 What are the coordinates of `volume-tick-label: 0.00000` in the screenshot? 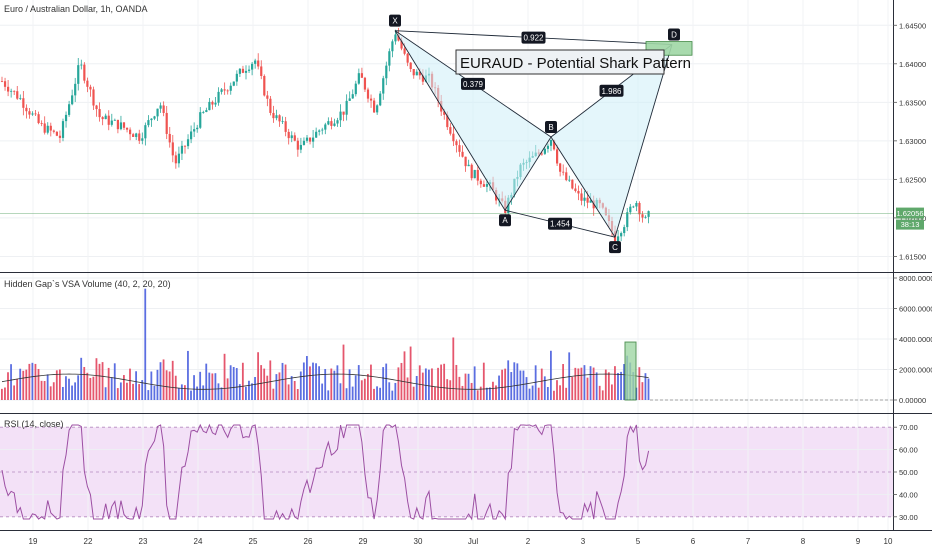 It's located at (912, 400).